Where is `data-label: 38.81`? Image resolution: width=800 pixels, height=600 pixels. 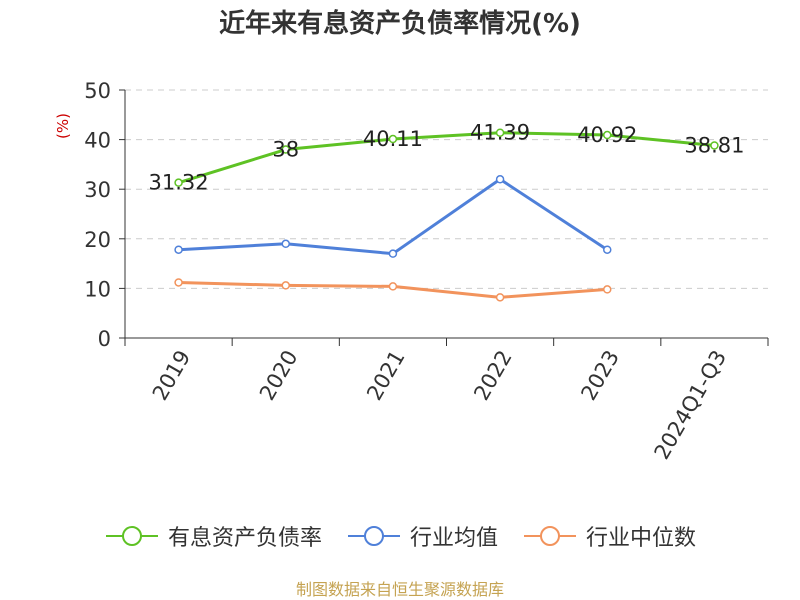
data-label: 38.81 is located at coordinates (714, 146).